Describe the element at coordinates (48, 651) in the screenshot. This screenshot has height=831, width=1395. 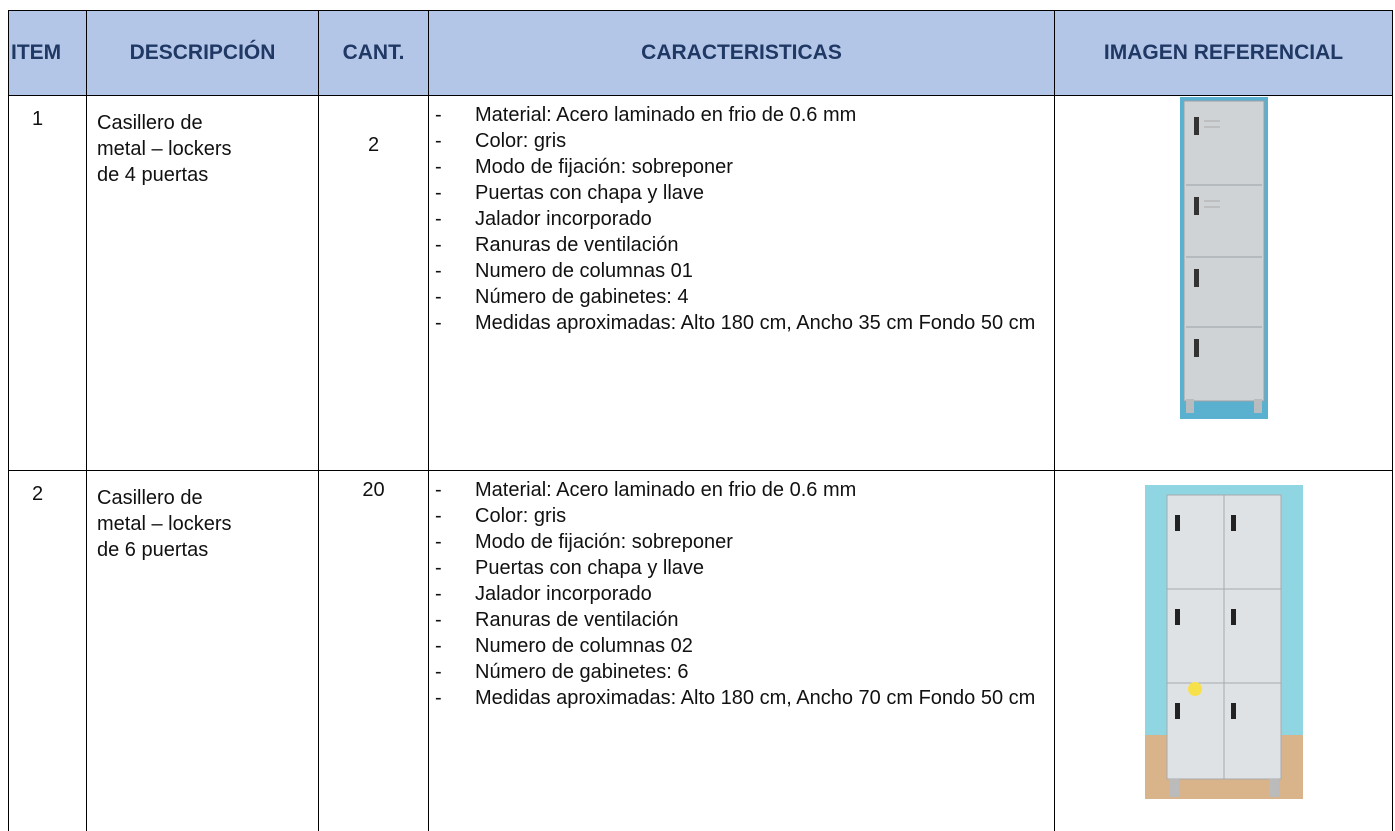
I see `item-cell: 2` at that location.